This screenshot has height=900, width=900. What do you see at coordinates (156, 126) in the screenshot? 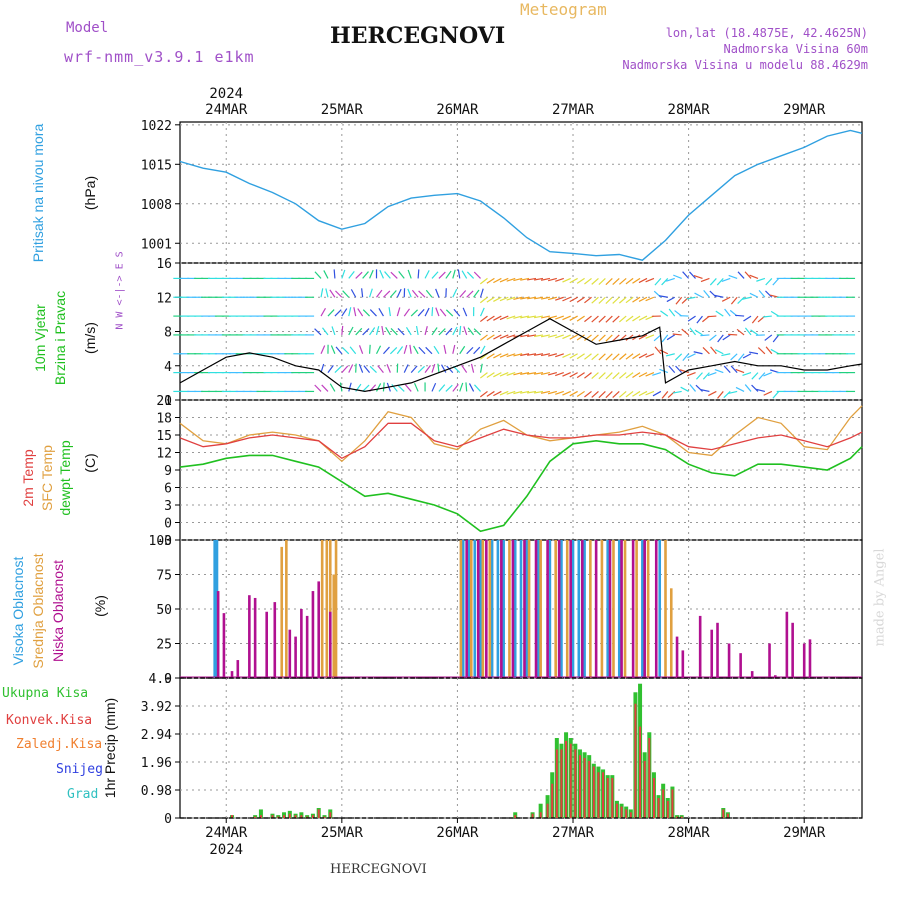
I see `y-tick-label: 1022` at bounding box center [156, 126].